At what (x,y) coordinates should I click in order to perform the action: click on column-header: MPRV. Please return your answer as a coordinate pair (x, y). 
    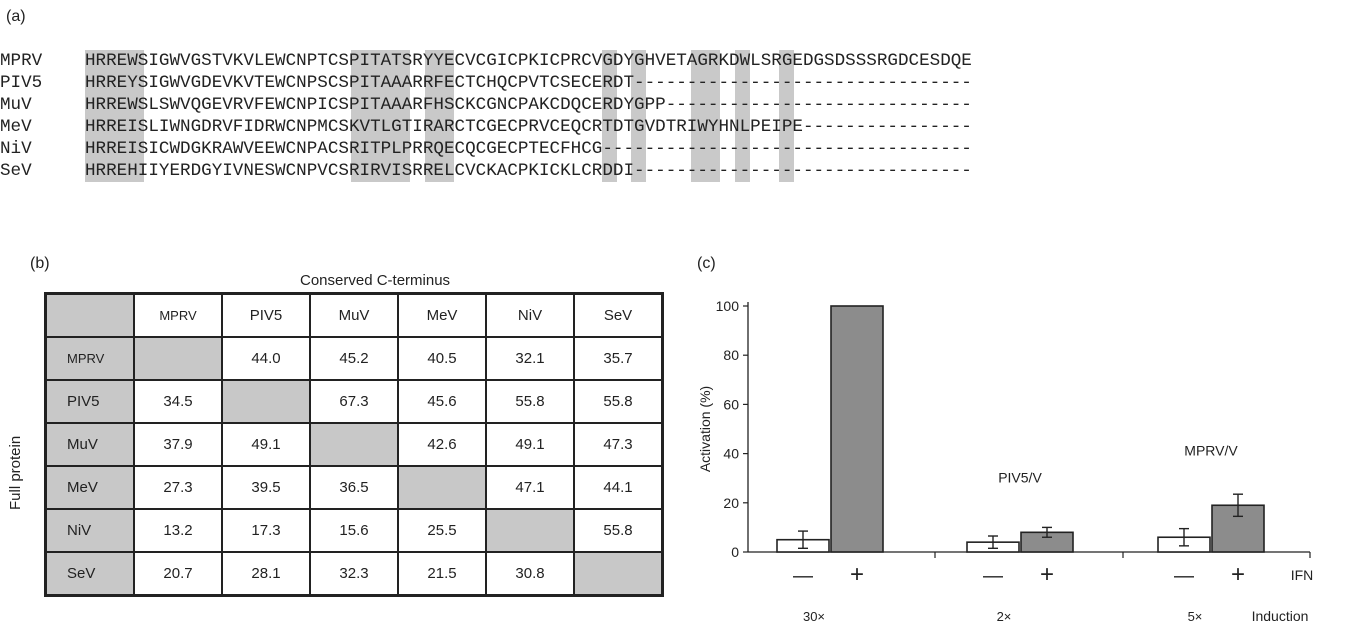
    Looking at the image, I should click on (178, 315).